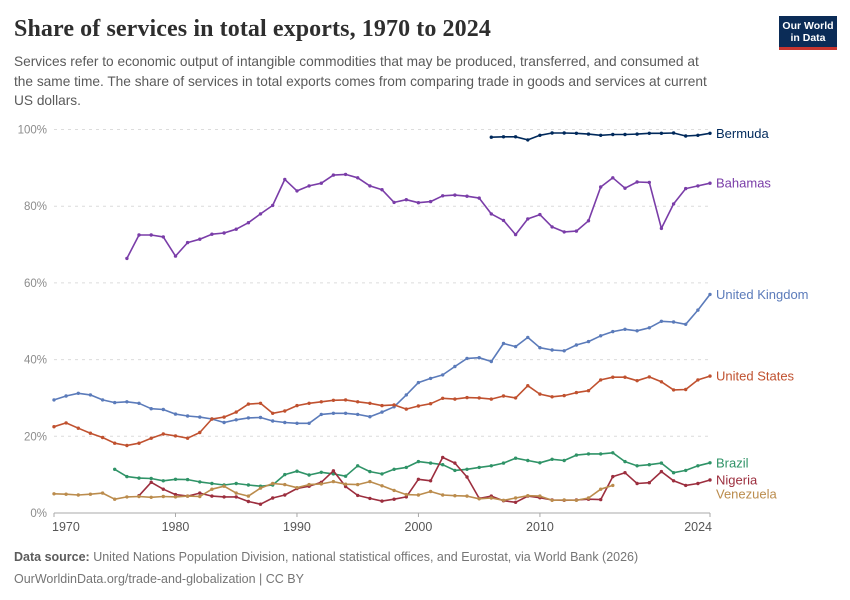  I want to click on x-axis-label-2000: 2000, so click(419, 527).